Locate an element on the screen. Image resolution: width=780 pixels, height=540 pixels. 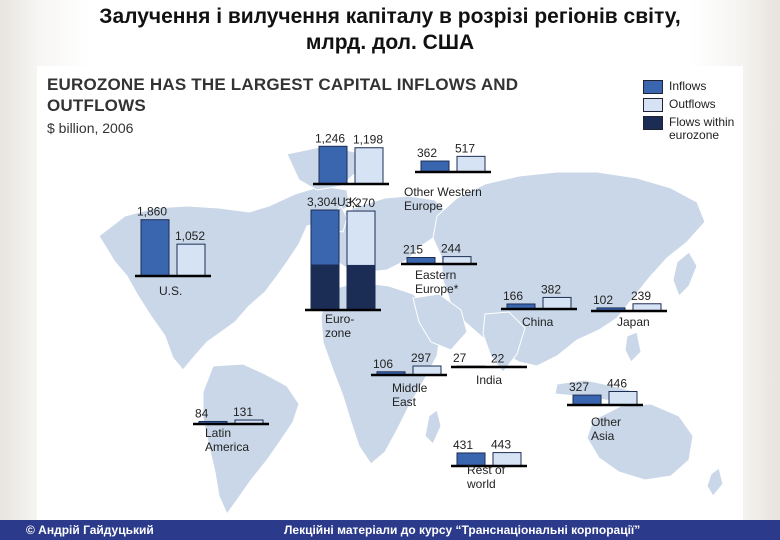
map-india is located at coordinates (504, 342).